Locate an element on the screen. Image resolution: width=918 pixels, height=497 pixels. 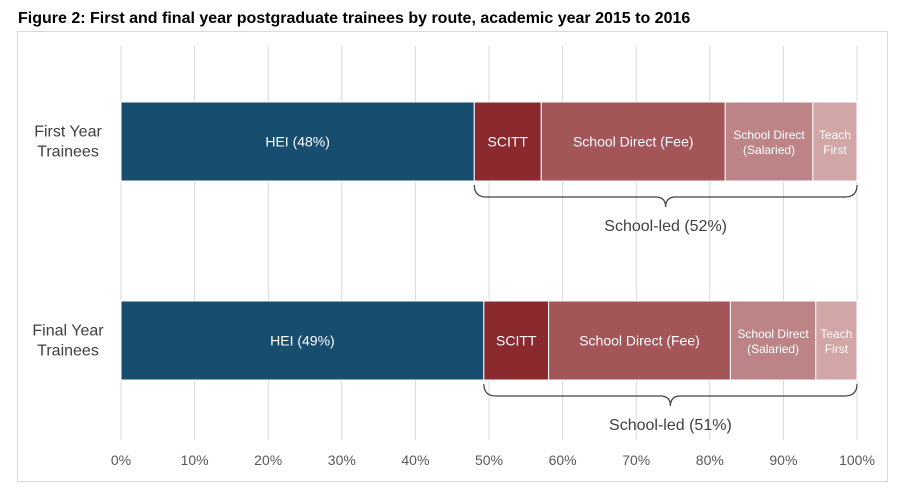
x-tick-label: 20% is located at coordinates (268, 460).